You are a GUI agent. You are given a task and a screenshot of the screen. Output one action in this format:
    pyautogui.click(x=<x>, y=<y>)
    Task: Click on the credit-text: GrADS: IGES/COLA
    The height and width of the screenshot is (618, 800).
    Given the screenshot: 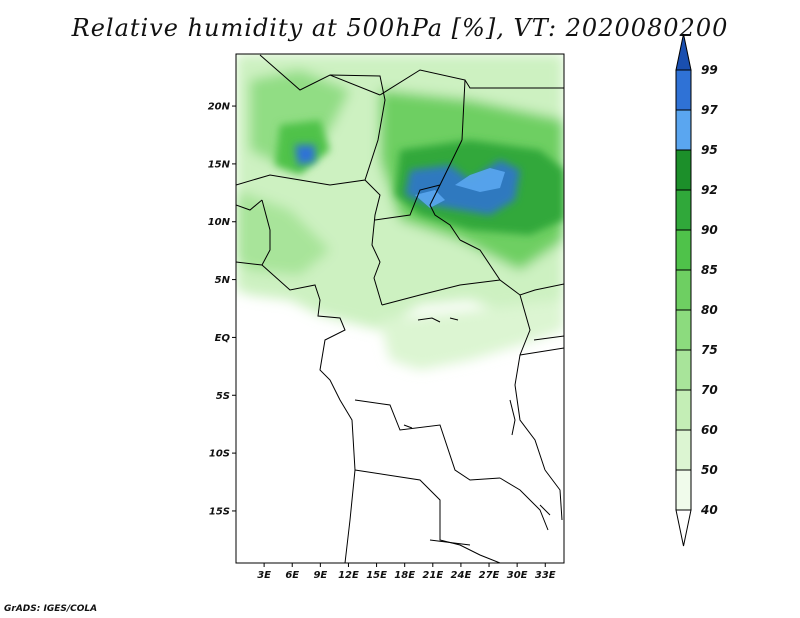 What is the action you would take?
    pyautogui.click(x=51, y=609)
    